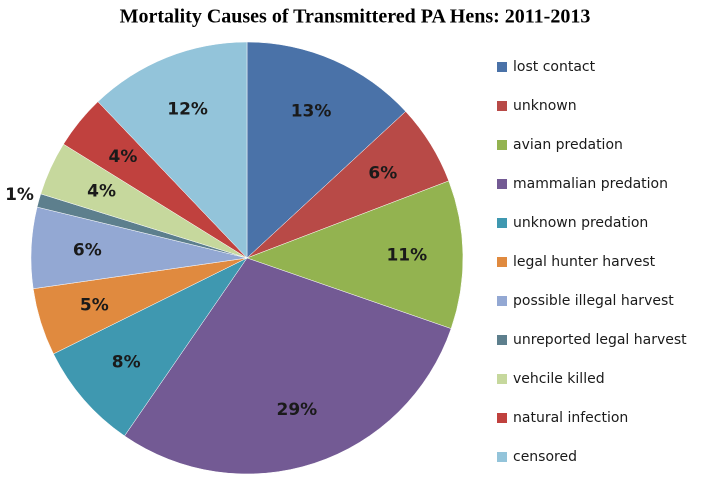 The image size is (710, 487). I want to click on data-label: 11%, so click(406, 255).